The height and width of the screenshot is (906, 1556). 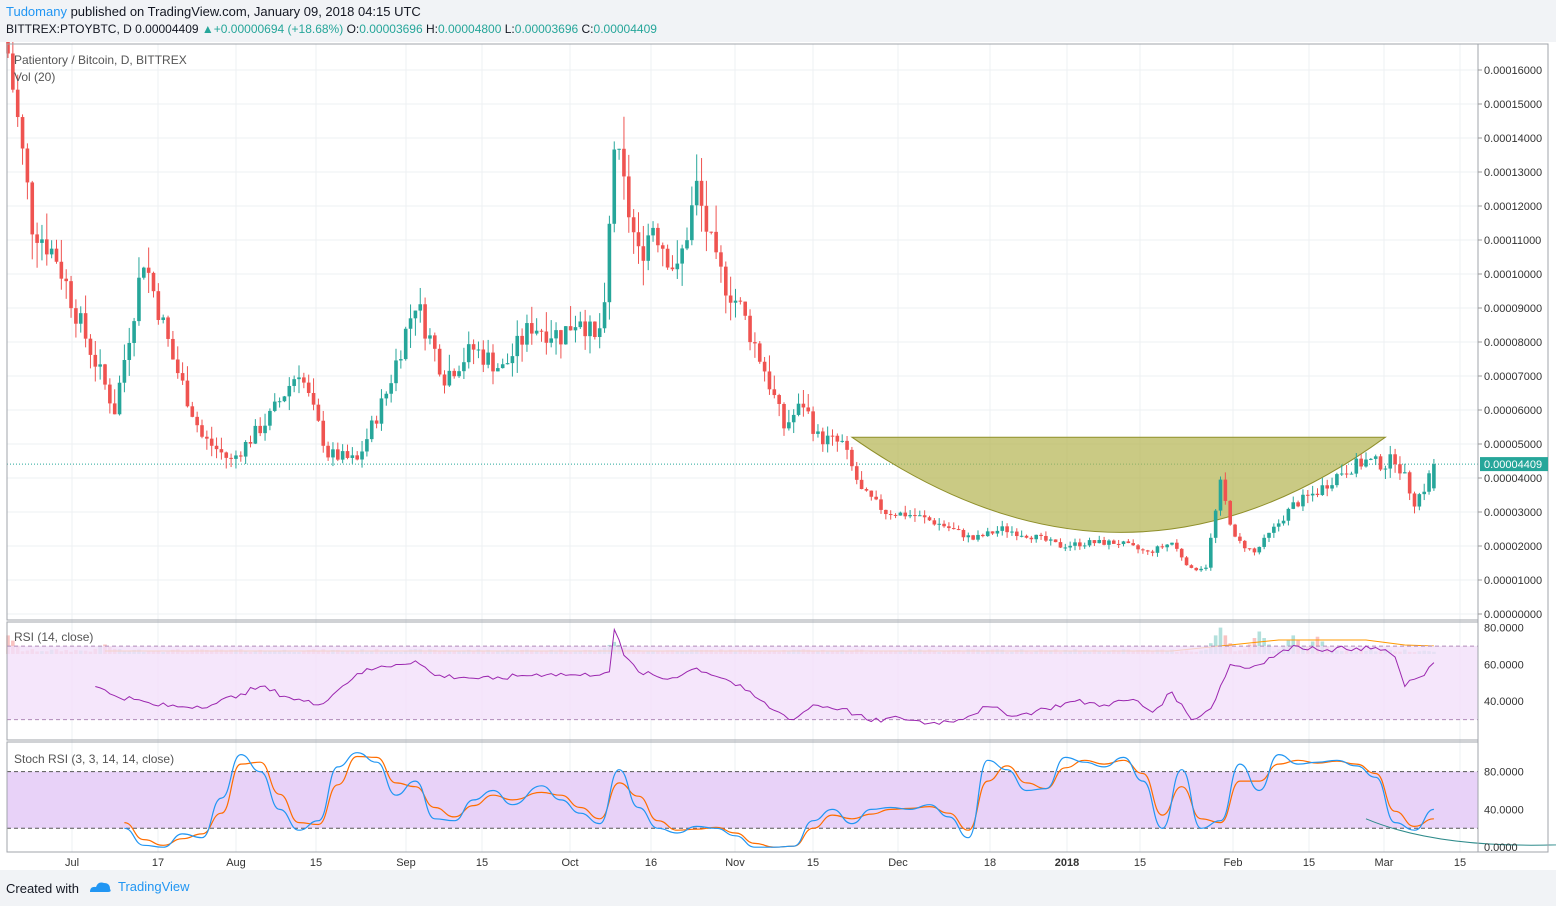 What do you see at coordinates (1513, 71) in the screenshot?
I see `price-tick-label: 0.00016000` at bounding box center [1513, 71].